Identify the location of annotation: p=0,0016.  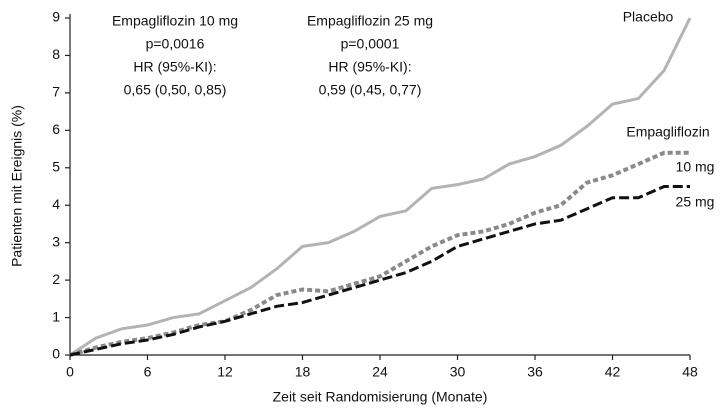
(175, 44).